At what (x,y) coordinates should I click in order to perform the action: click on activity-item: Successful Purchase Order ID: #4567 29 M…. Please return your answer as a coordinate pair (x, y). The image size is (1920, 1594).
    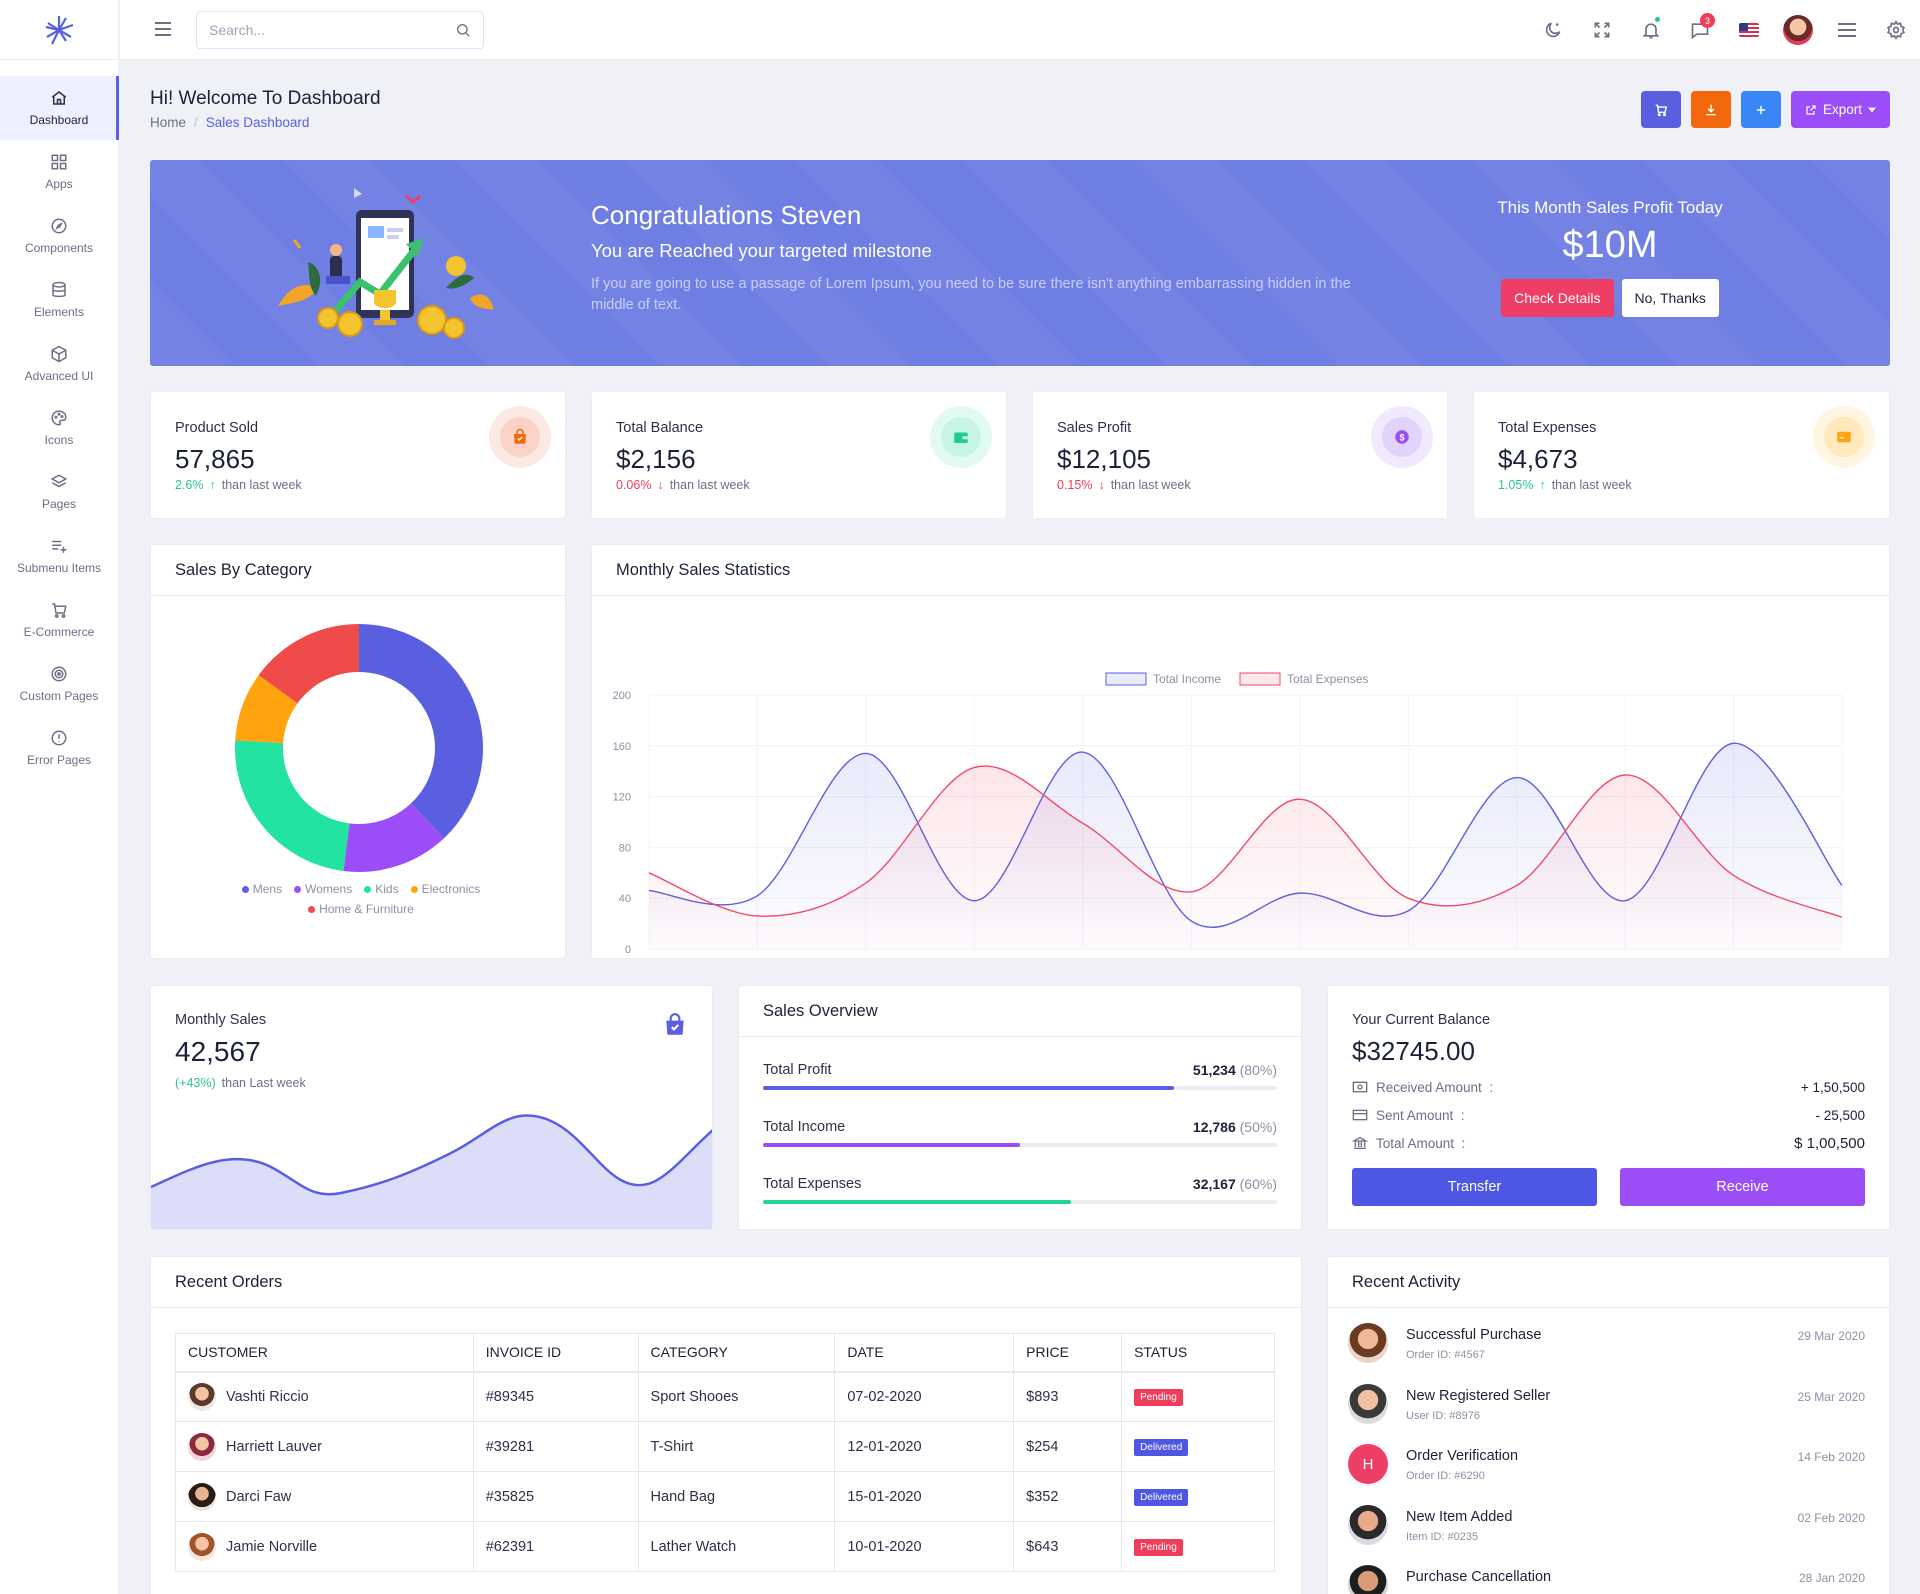
    Looking at the image, I should click on (1606, 1348).